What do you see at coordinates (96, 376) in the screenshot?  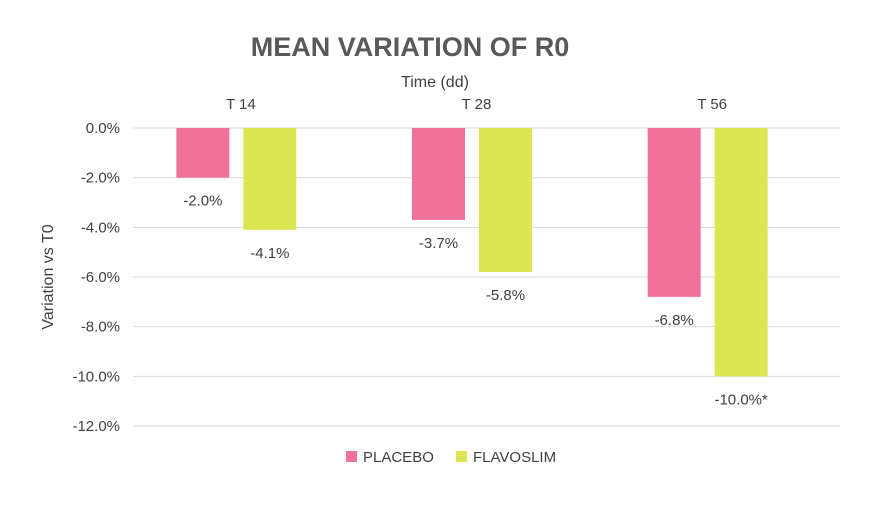 I see `y-tick-label: -10.0%` at bounding box center [96, 376].